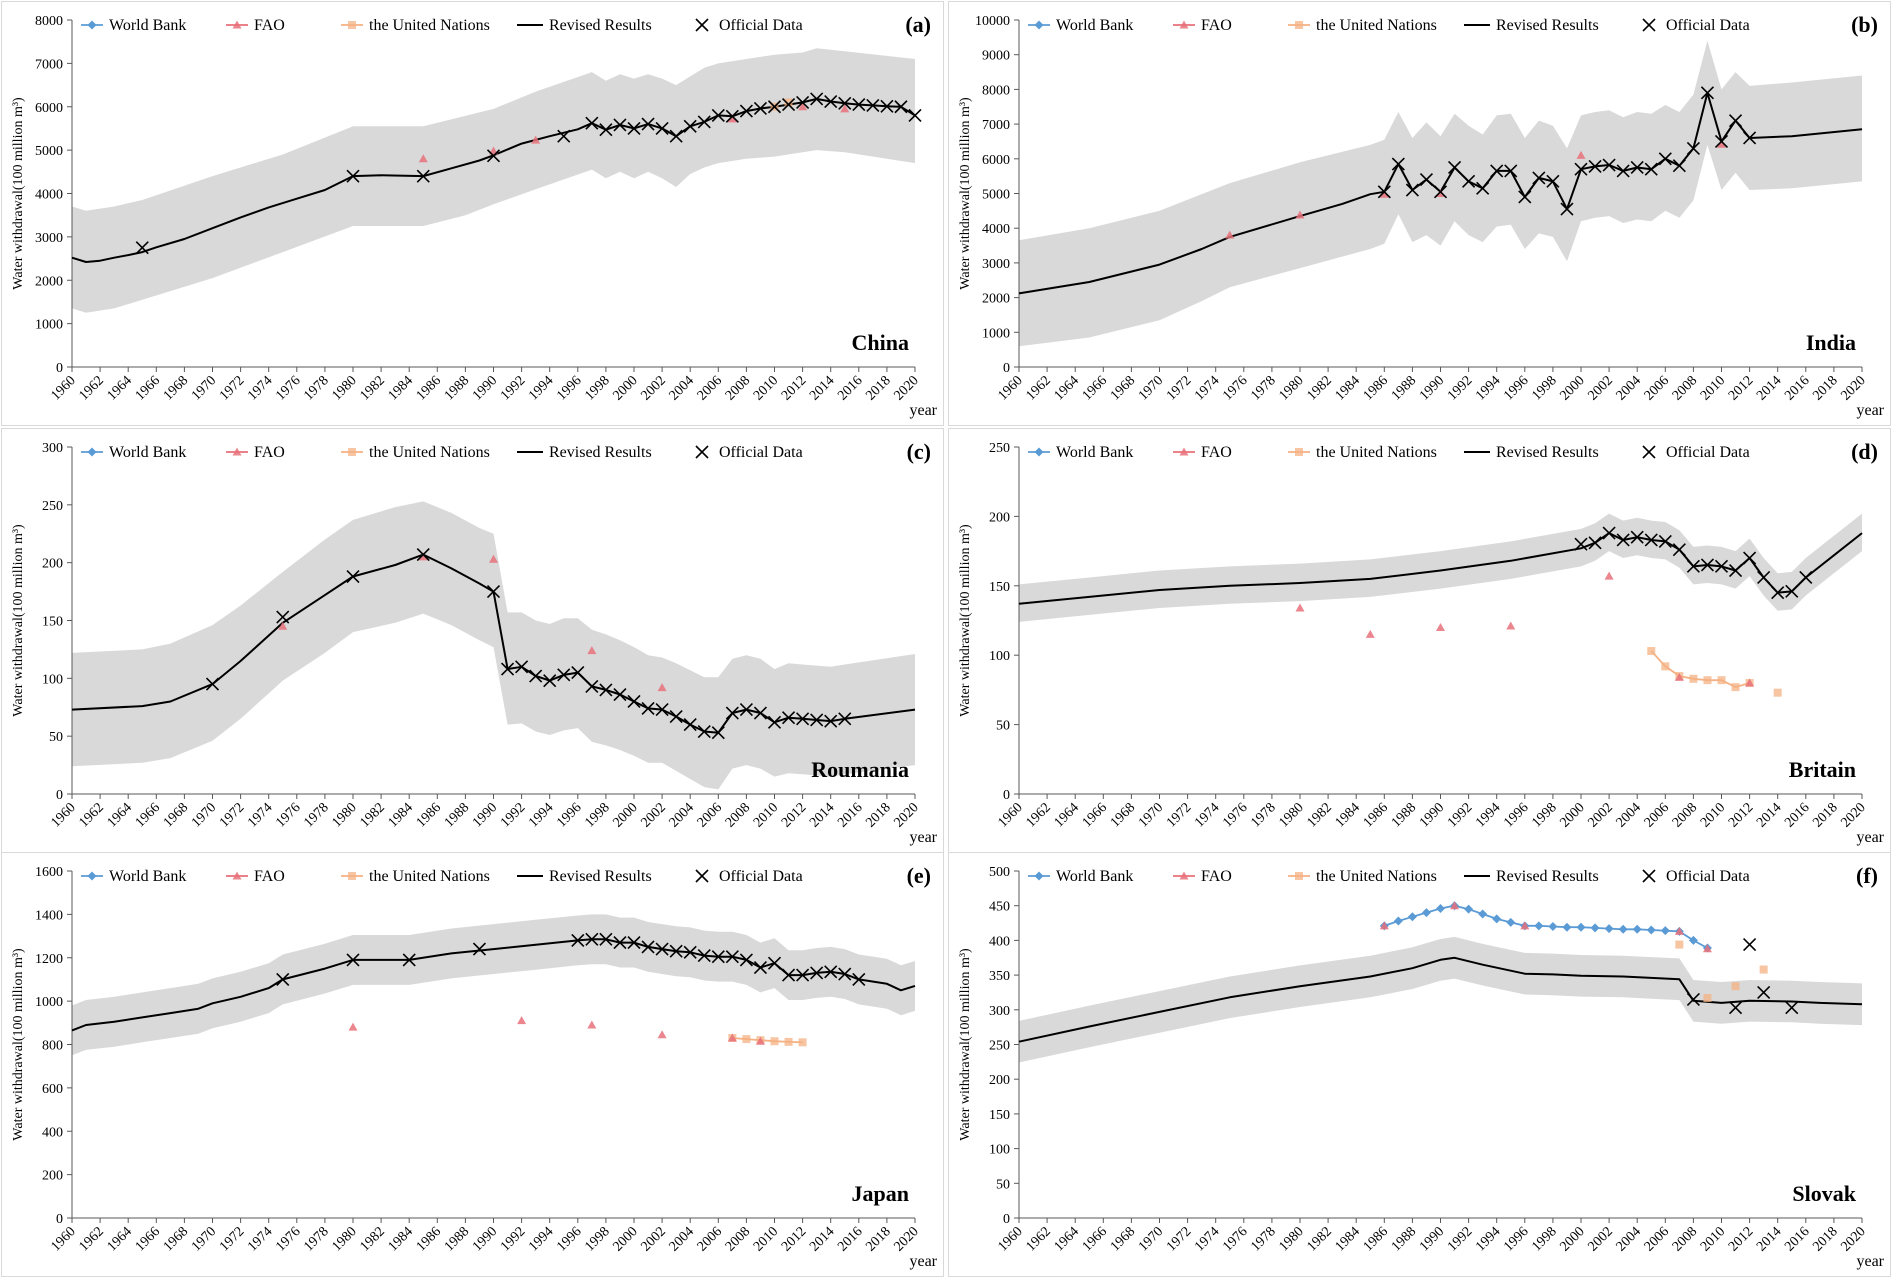 The width and height of the screenshot is (1892, 1278). I want to click on y-tick-label: 5000, so click(49, 151).